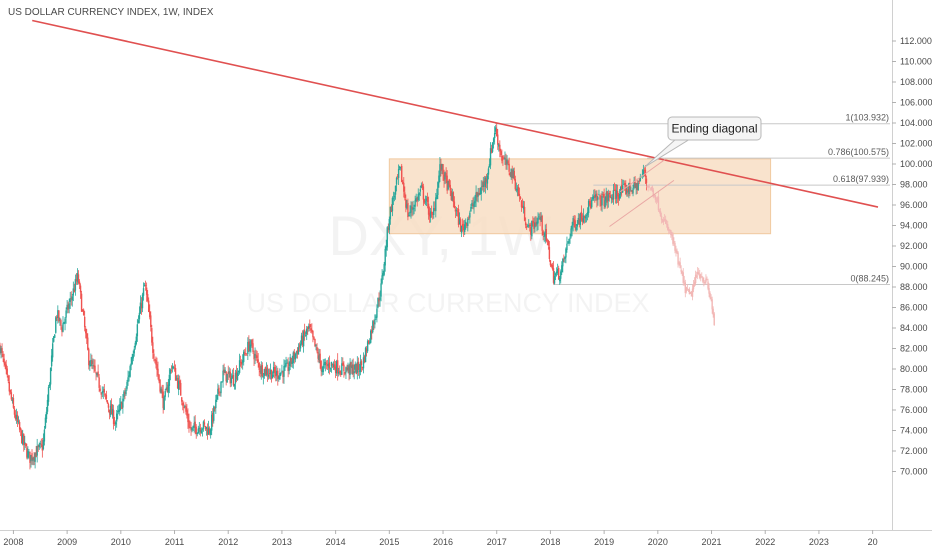 This screenshot has width=932, height=550. What do you see at coordinates (819, 542) in the screenshot?
I see `time-tick-label: 2023` at bounding box center [819, 542].